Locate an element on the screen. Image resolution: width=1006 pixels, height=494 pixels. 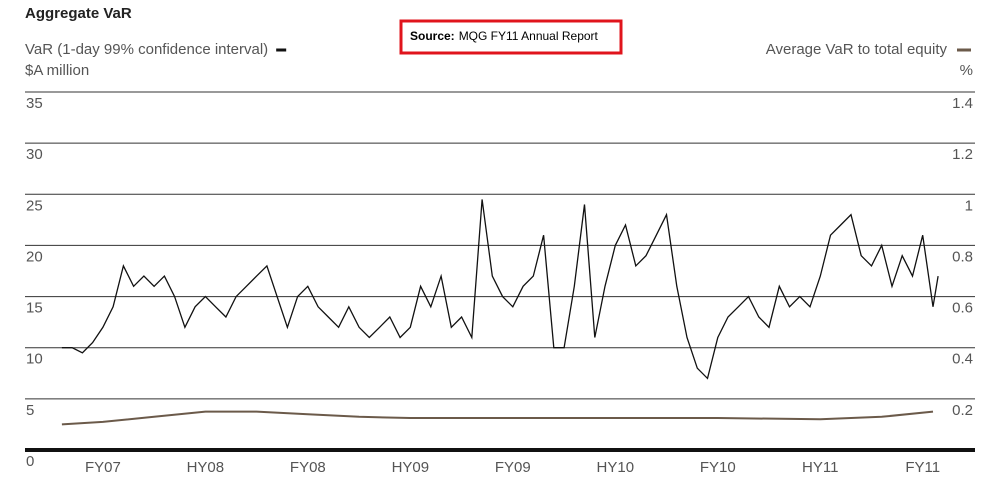
x-tick-label: HY10 is located at coordinates (616, 467).